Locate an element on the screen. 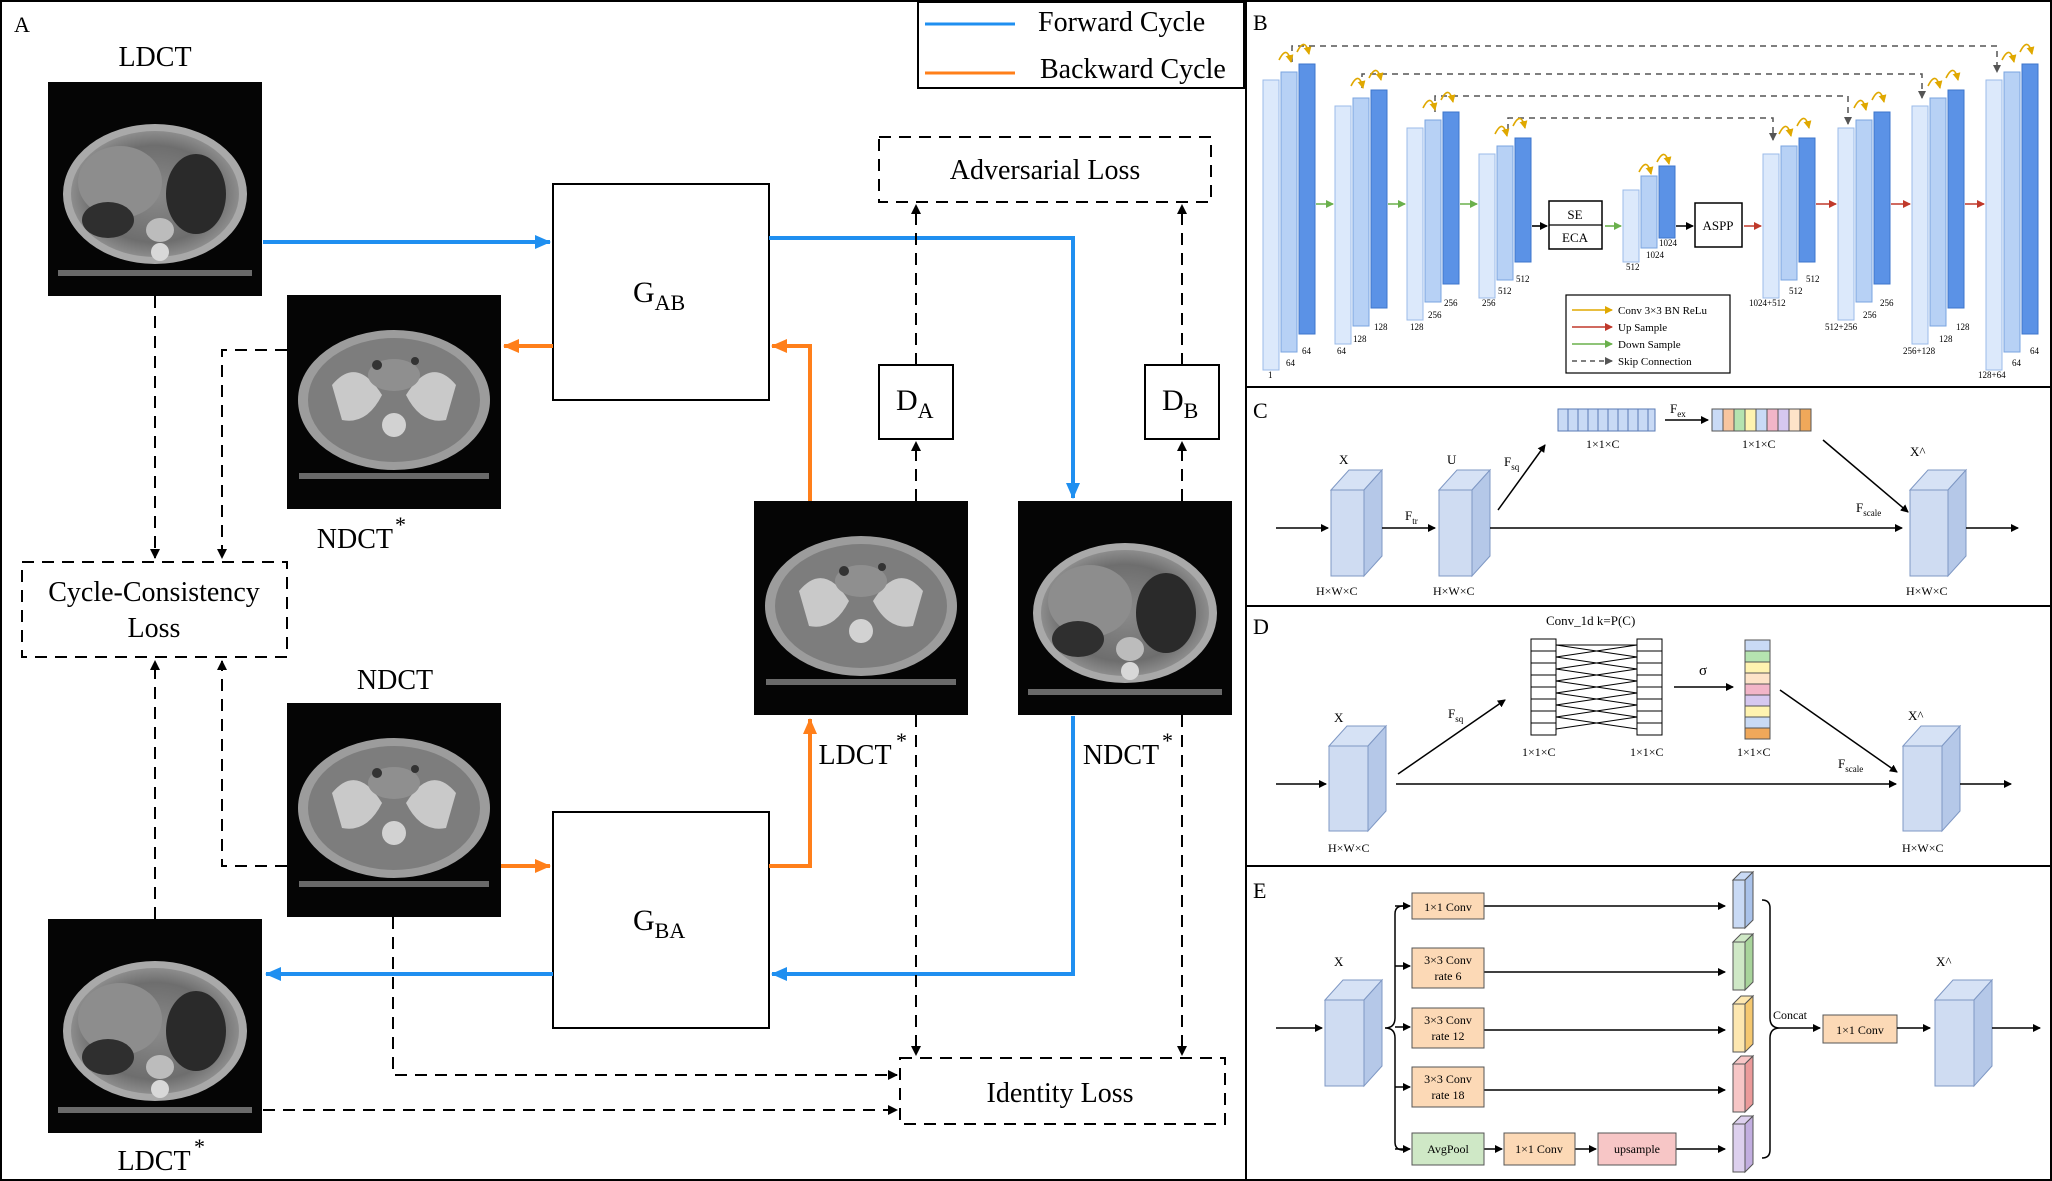 Image resolution: width=2052 pixels, height=1181 pixels. ldct-star-mid-star: * is located at coordinates (901, 740).